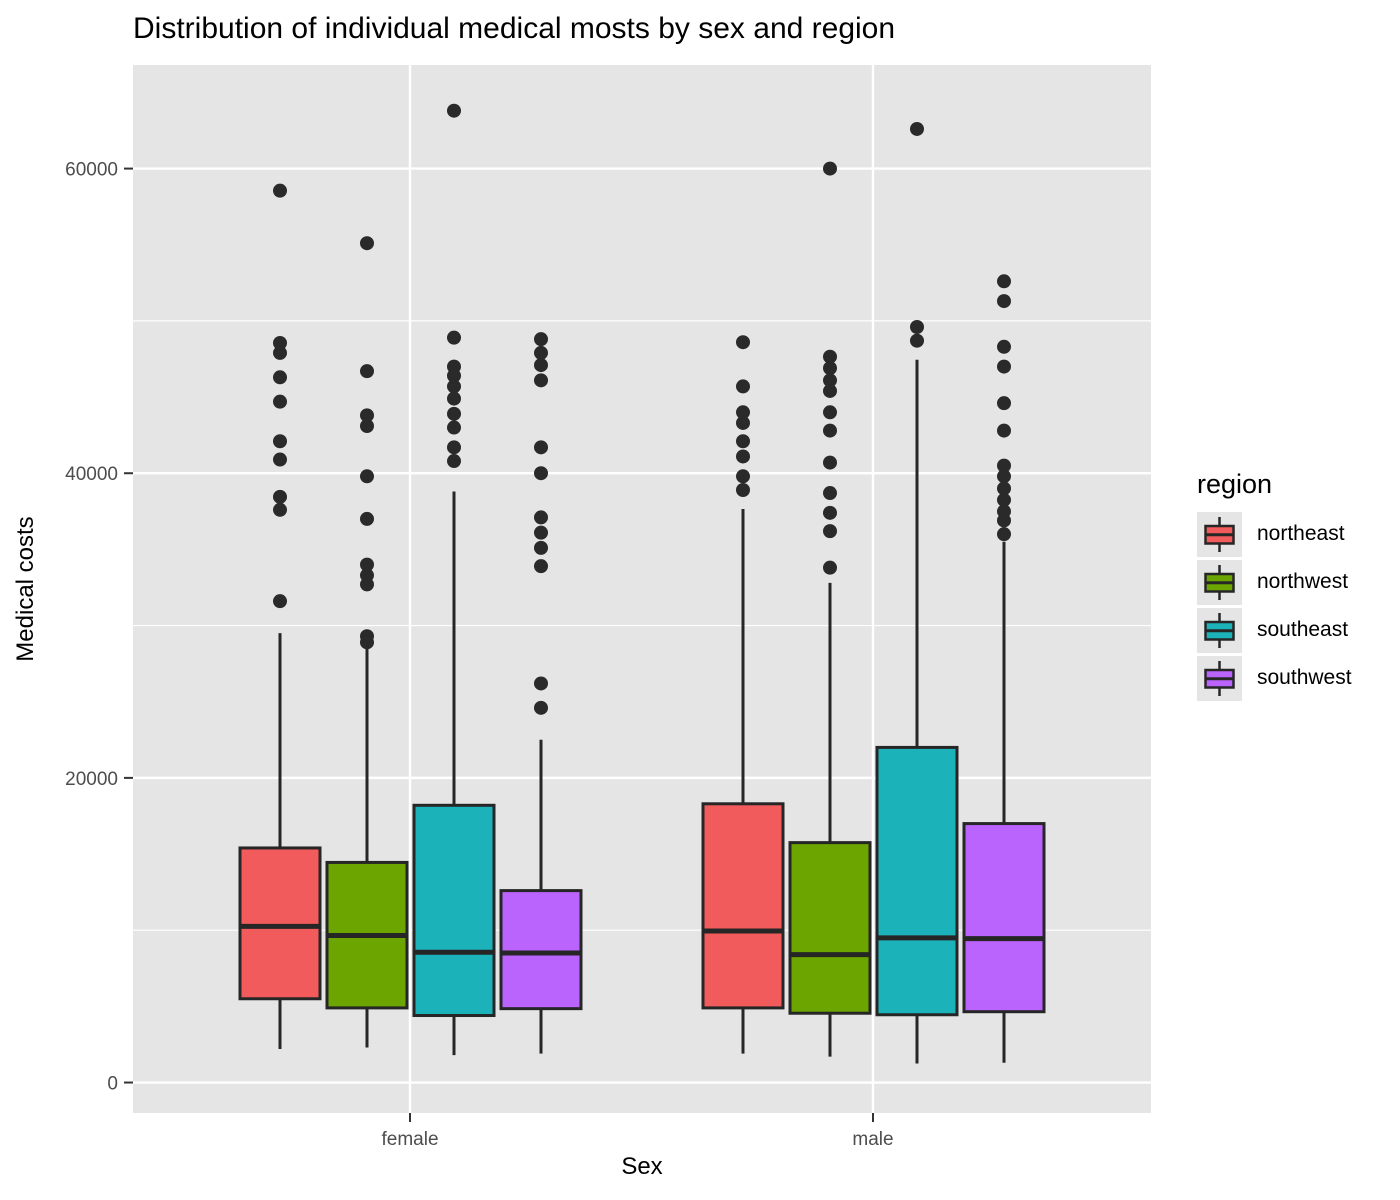 The height and width of the screenshot is (1200, 1400). I want to click on y-tick-label: 40000, so click(91, 474).